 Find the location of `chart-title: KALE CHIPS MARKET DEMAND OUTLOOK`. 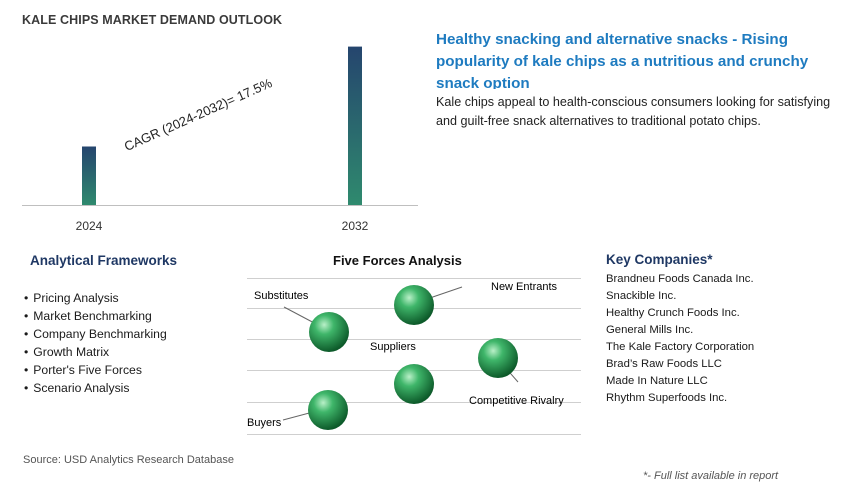

chart-title: KALE CHIPS MARKET DEMAND OUTLOOK is located at coordinates (152, 20).